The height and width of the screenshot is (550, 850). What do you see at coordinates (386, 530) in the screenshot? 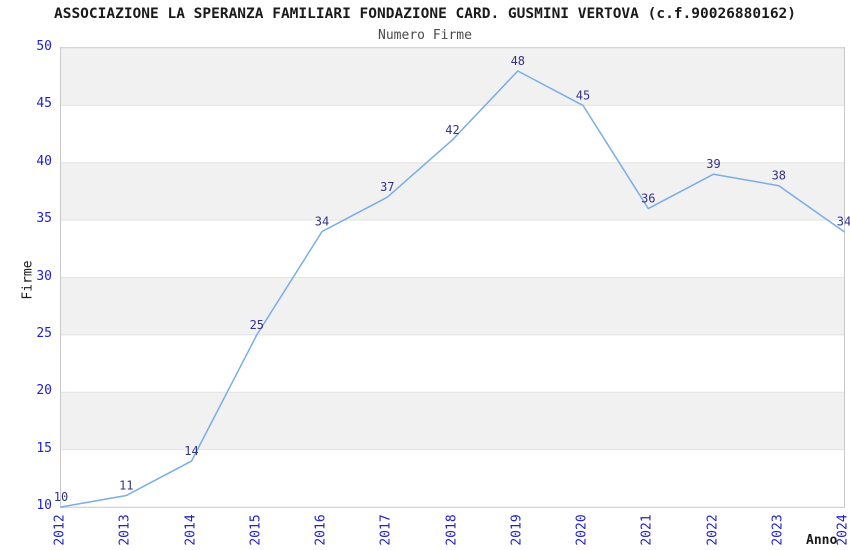
I see `x-tick-label: 2017` at bounding box center [386, 530].